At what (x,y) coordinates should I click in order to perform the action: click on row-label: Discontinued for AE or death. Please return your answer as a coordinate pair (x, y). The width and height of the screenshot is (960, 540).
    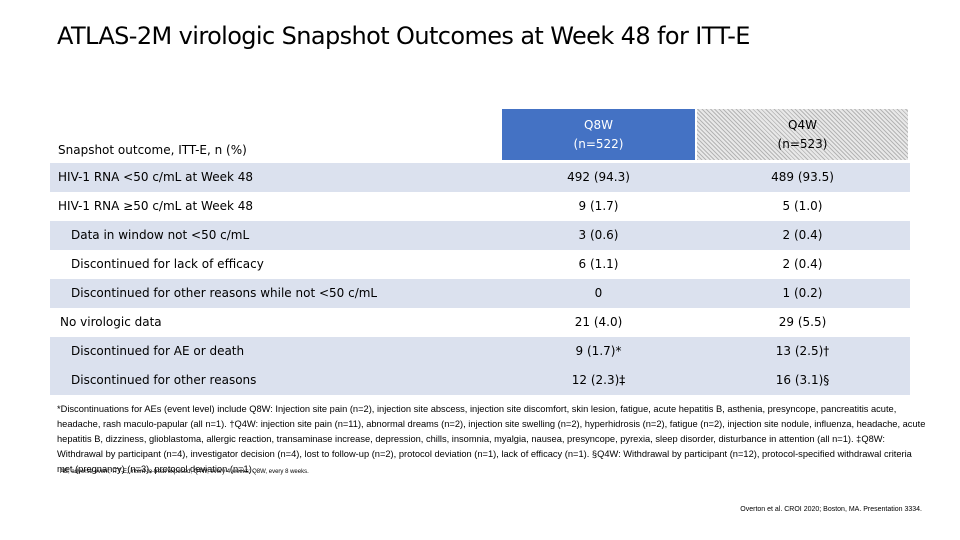
    Looking at the image, I should click on (158, 351).